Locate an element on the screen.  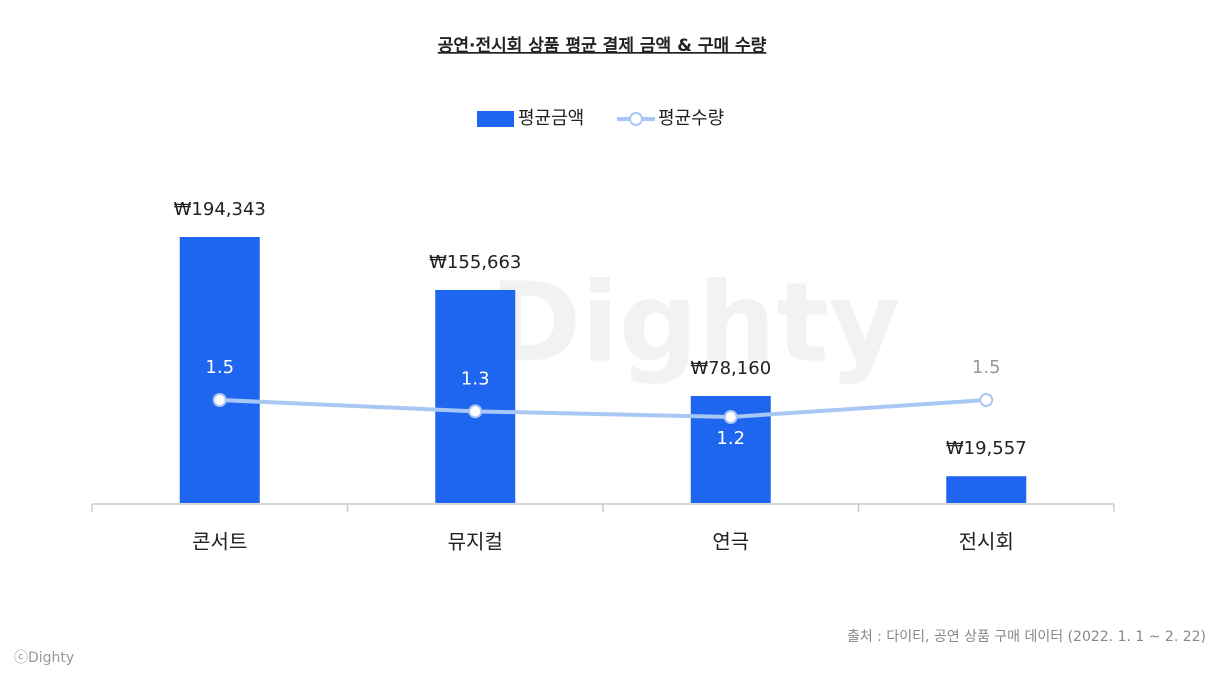
credit: ⓒDighty is located at coordinates (44, 658).